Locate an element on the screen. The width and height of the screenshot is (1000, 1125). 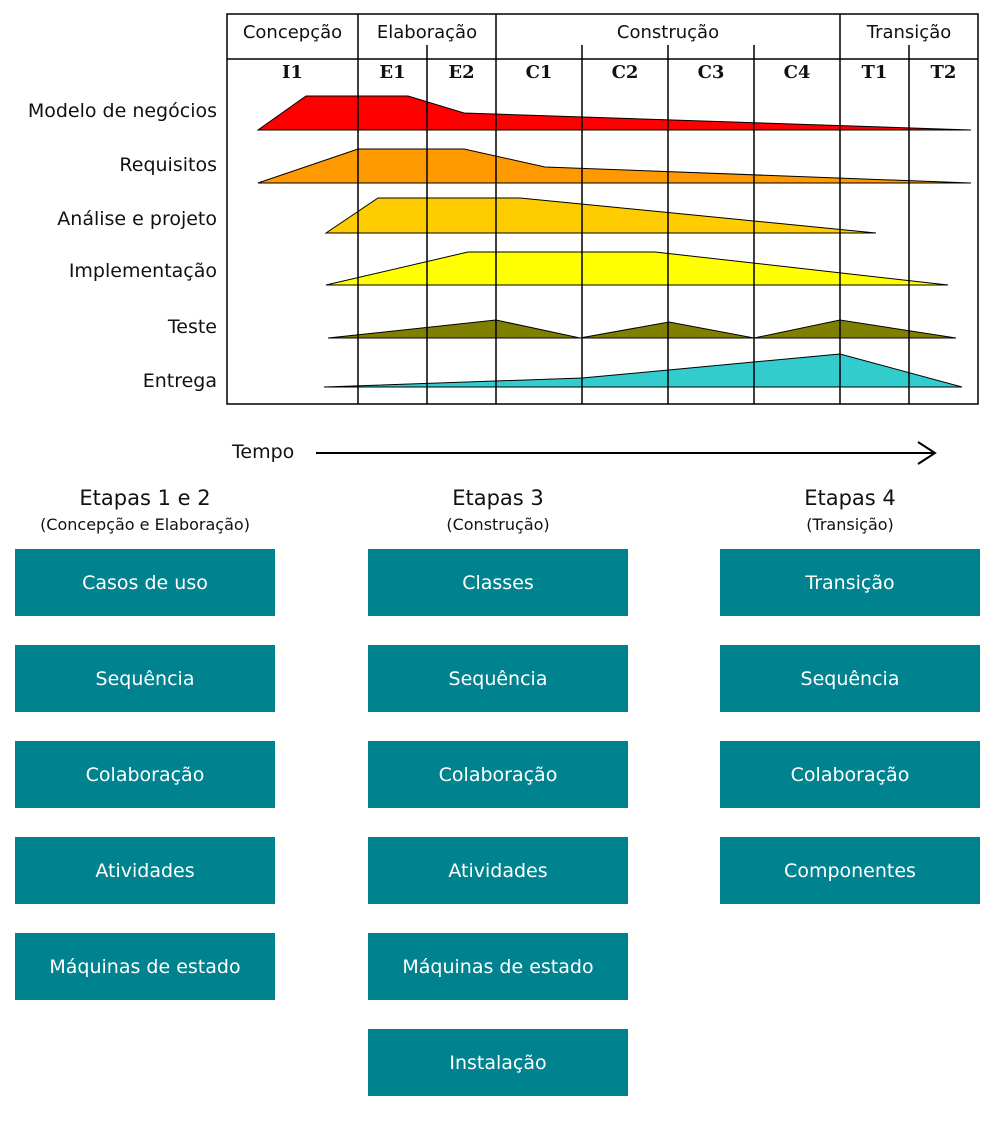
stage-2: Etapas 3 (Construção) is located at coordinates (498, 268).